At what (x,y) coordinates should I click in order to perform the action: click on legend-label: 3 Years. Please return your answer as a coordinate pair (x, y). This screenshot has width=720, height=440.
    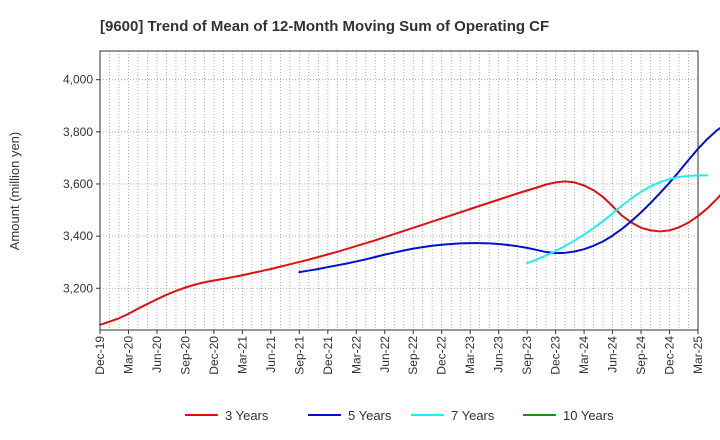
    Looking at the image, I should click on (247, 415).